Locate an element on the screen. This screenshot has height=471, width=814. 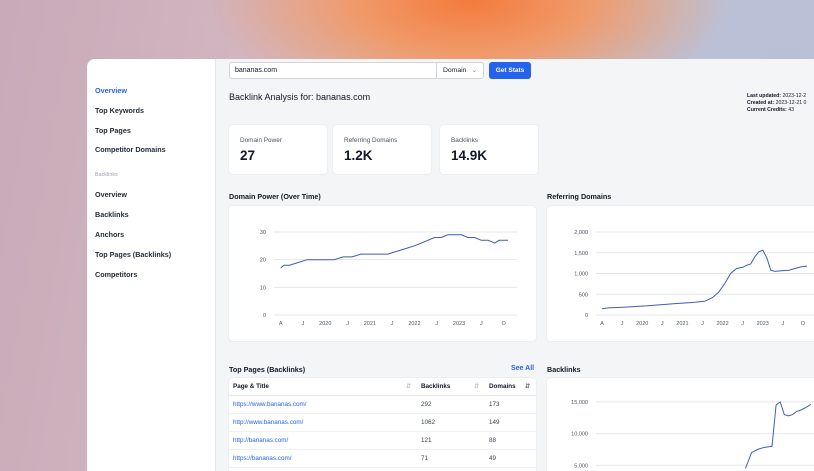
created-value: 2023-12-21 0 is located at coordinates (791, 103).